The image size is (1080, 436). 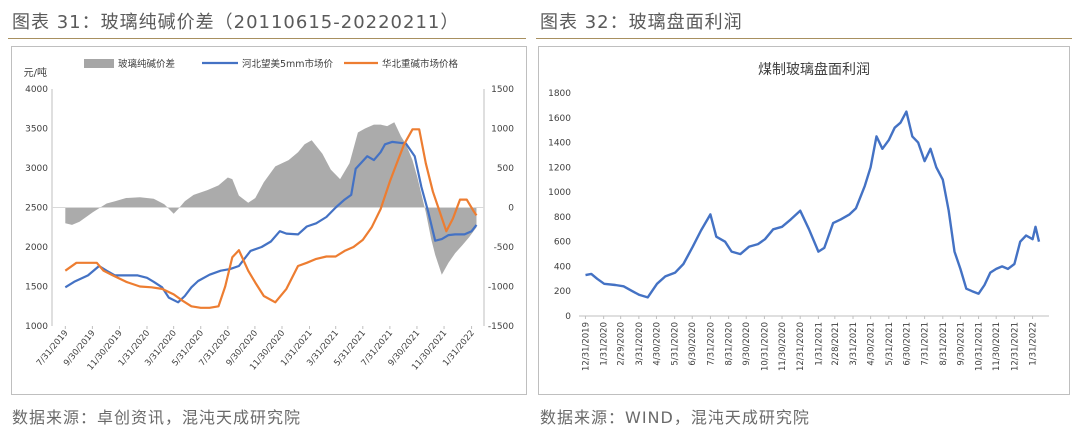 I want to click on y-tick-label: 1500, so click(x=36, y=288).